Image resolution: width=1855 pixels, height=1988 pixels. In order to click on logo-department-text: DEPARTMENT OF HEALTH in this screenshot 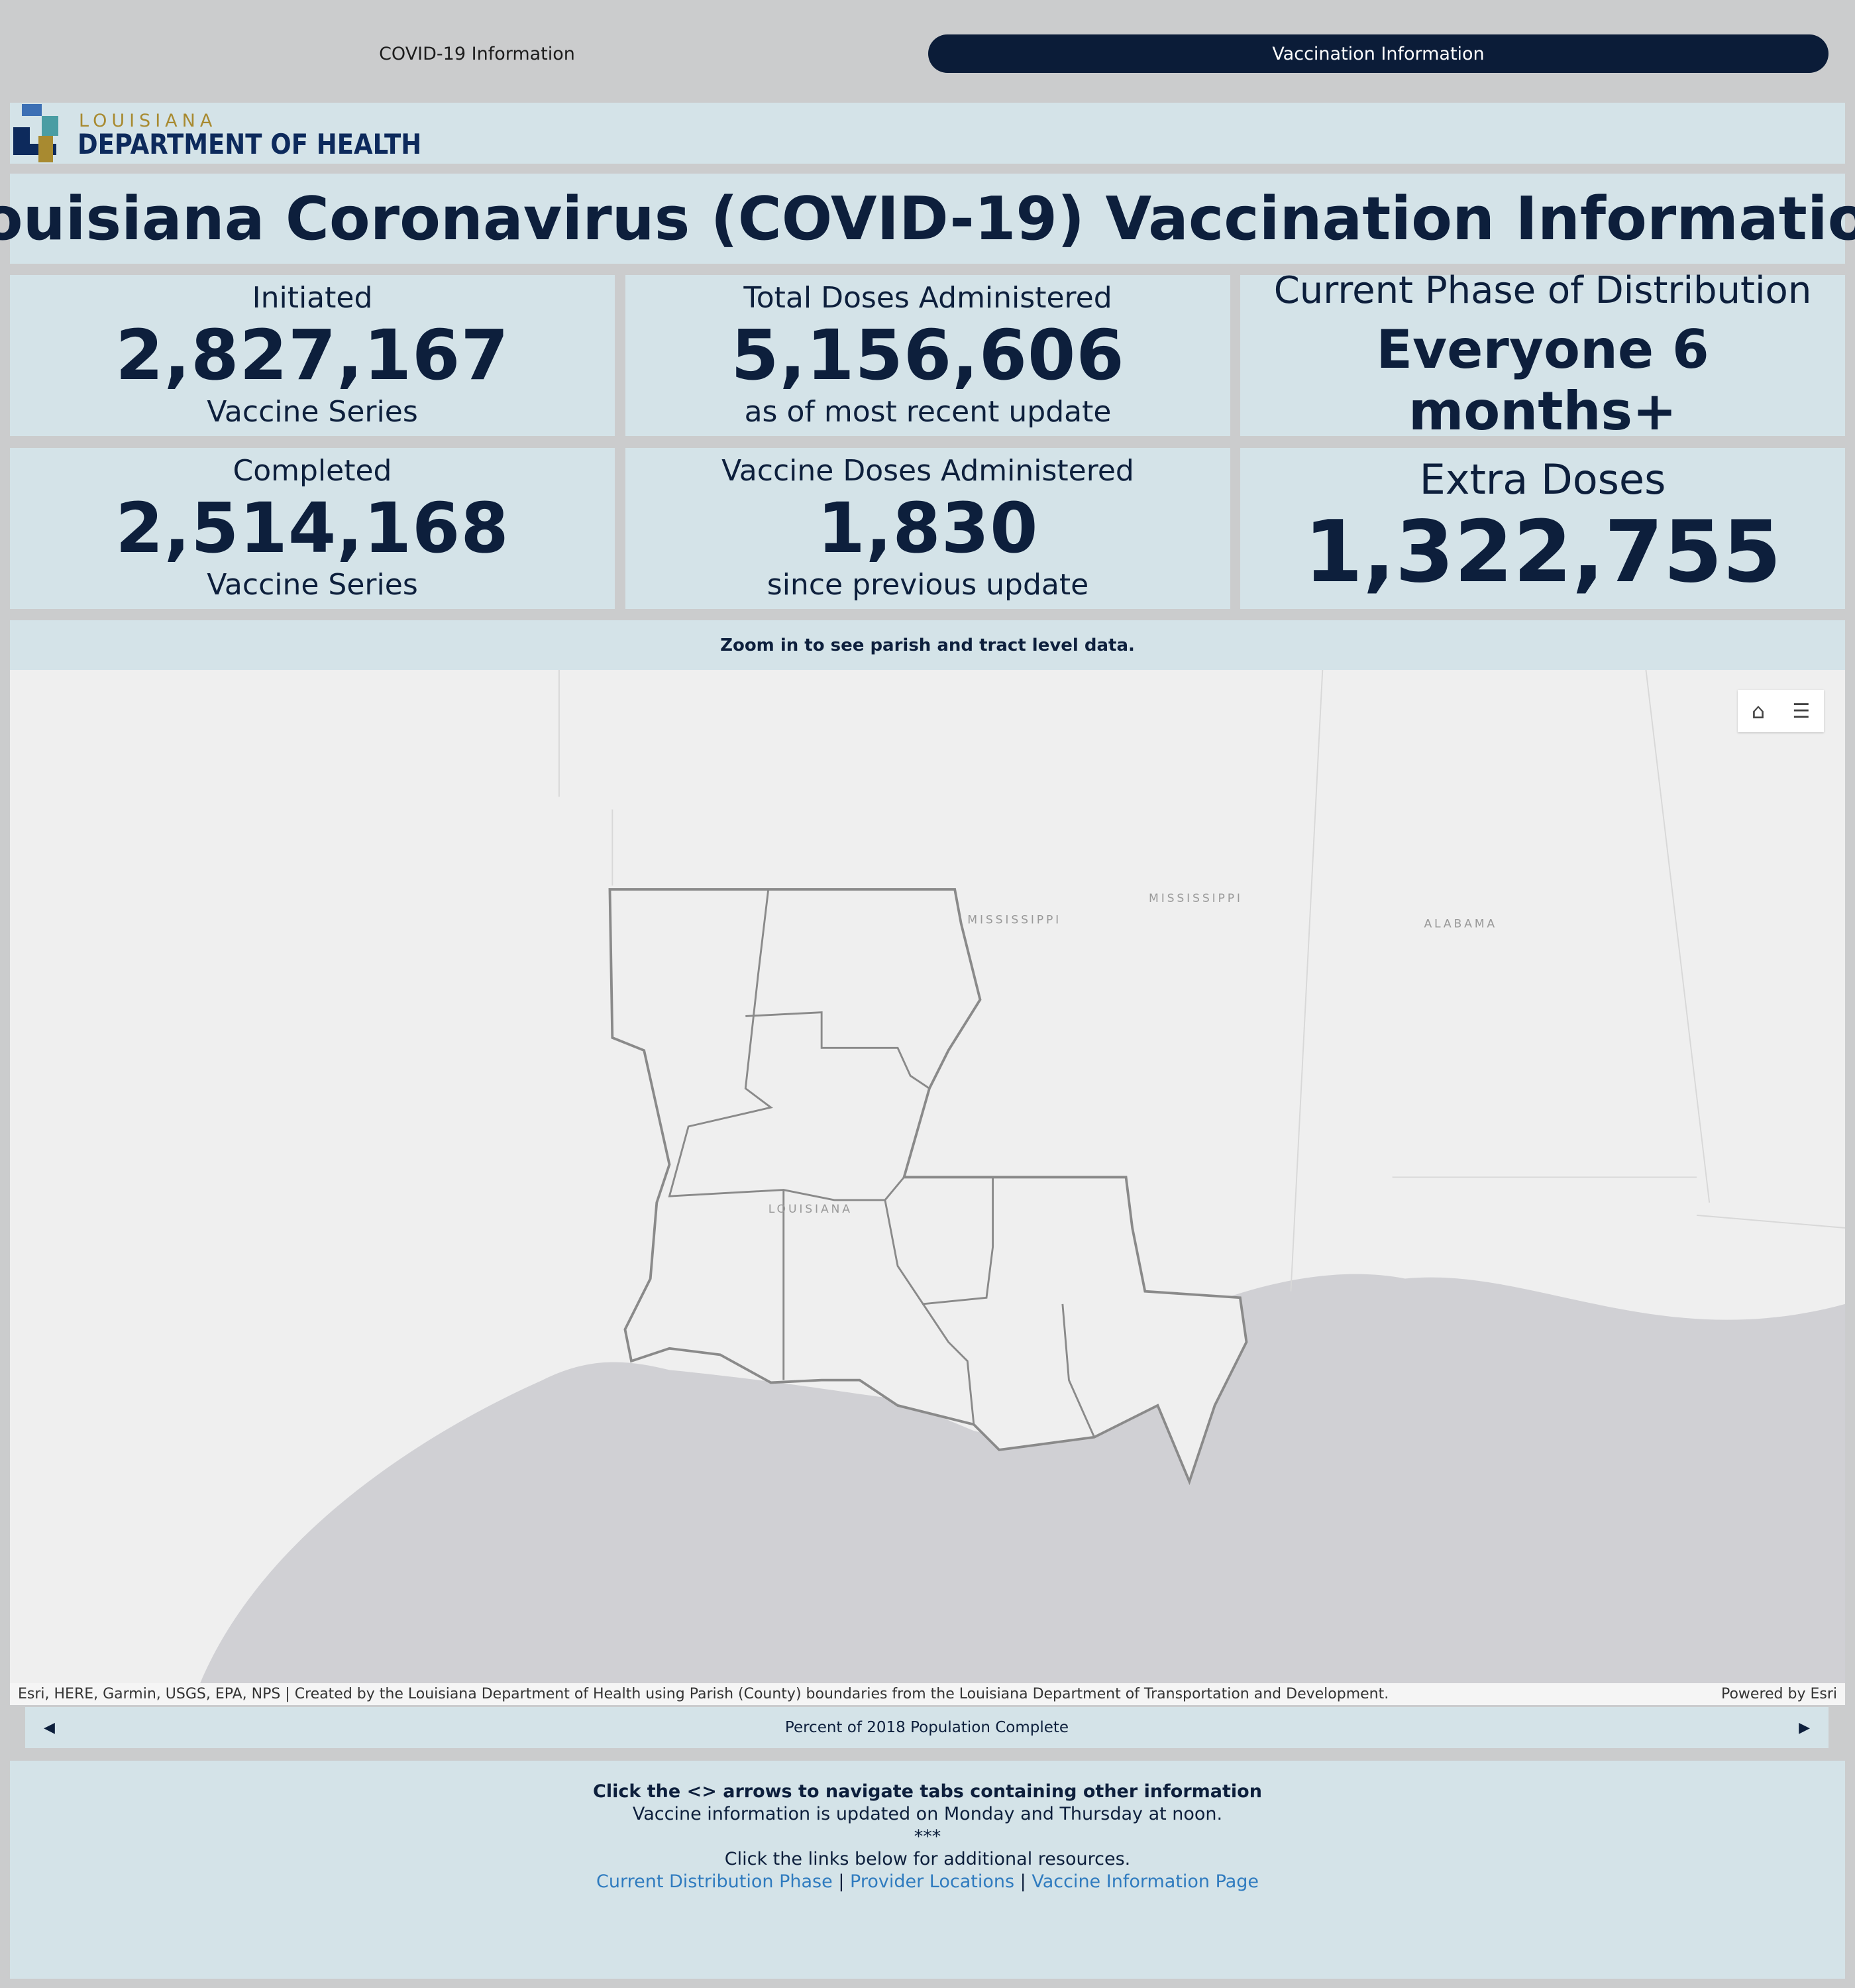, I will do `click(250, 144)`.